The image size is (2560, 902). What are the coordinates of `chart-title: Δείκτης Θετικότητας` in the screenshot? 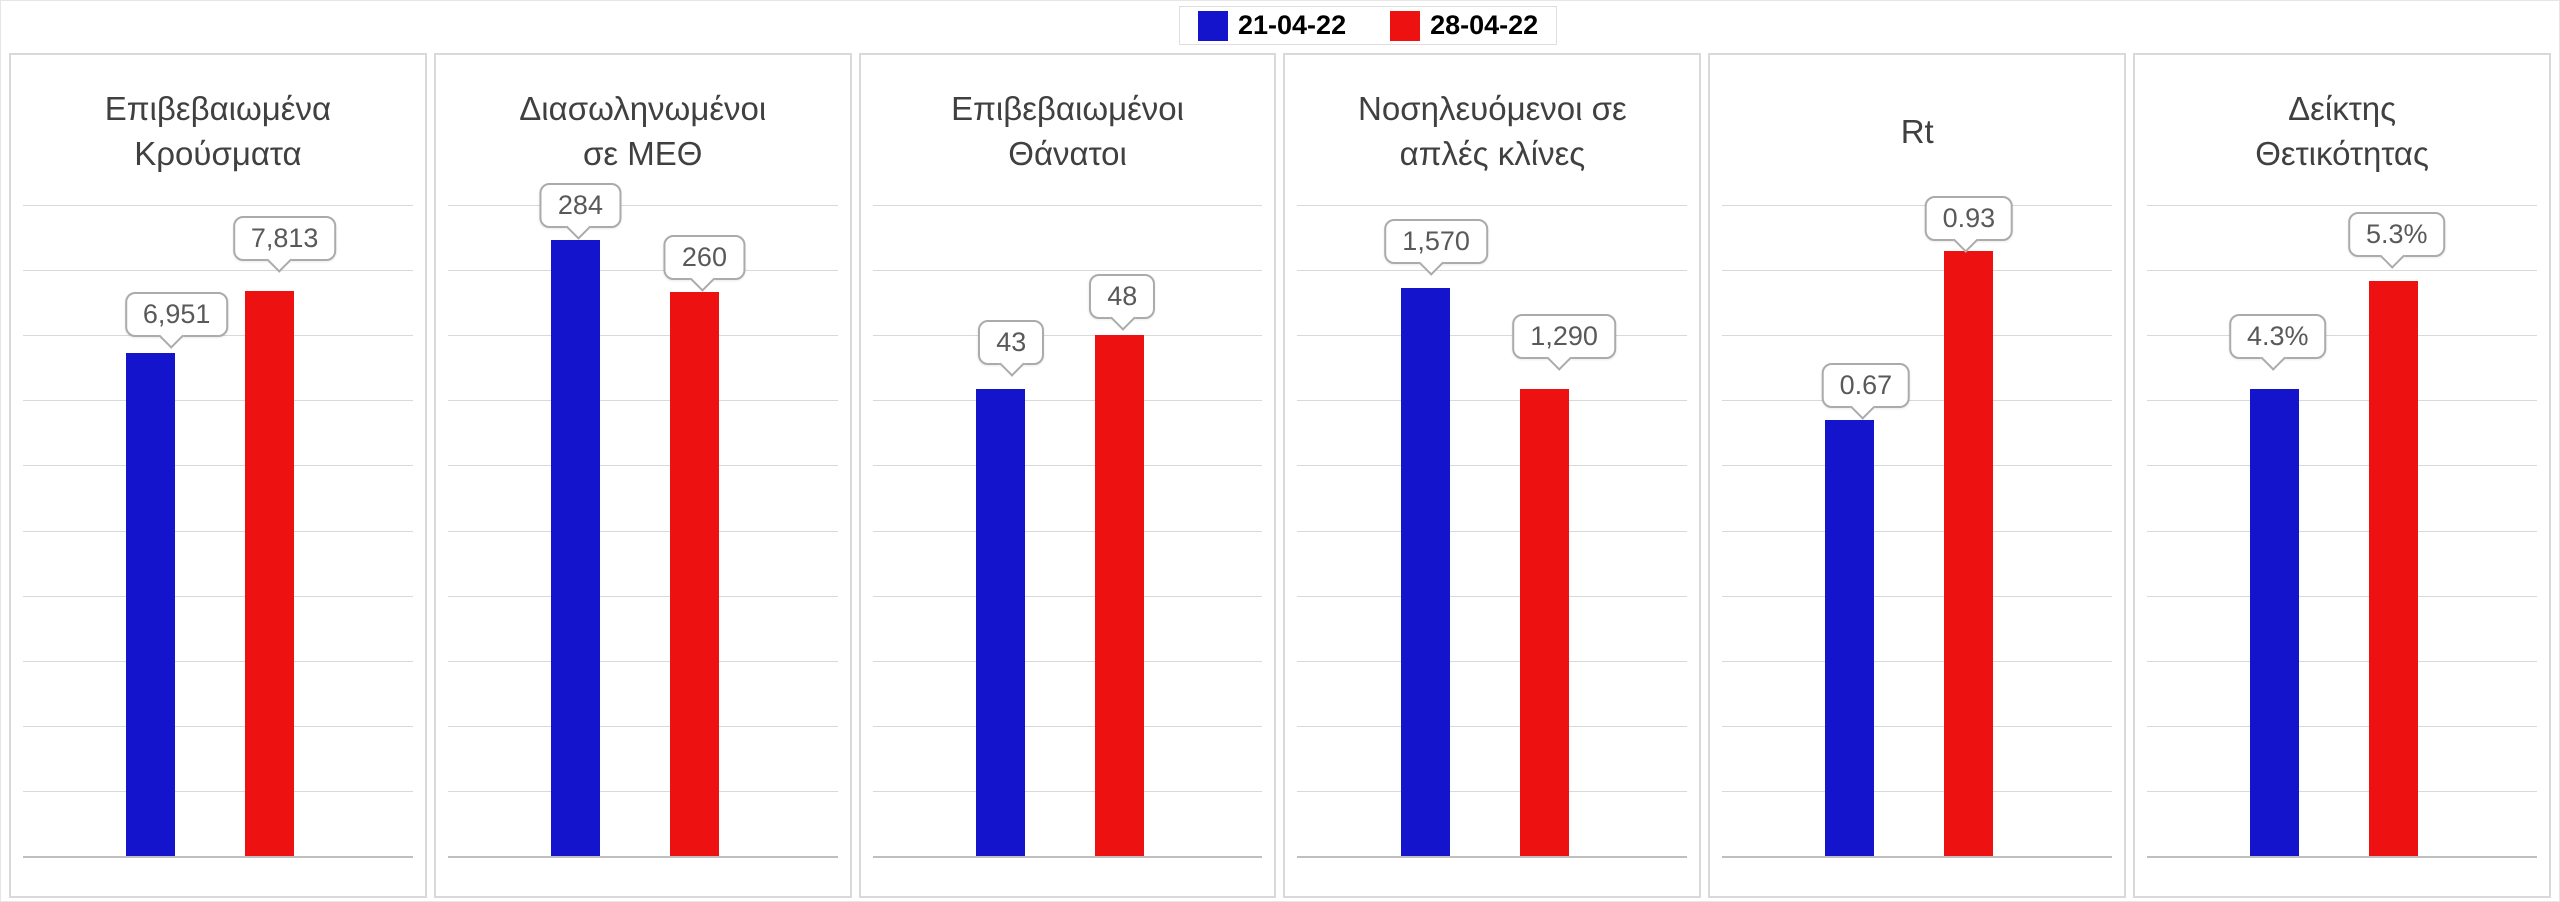 It's located at (2342, 131).